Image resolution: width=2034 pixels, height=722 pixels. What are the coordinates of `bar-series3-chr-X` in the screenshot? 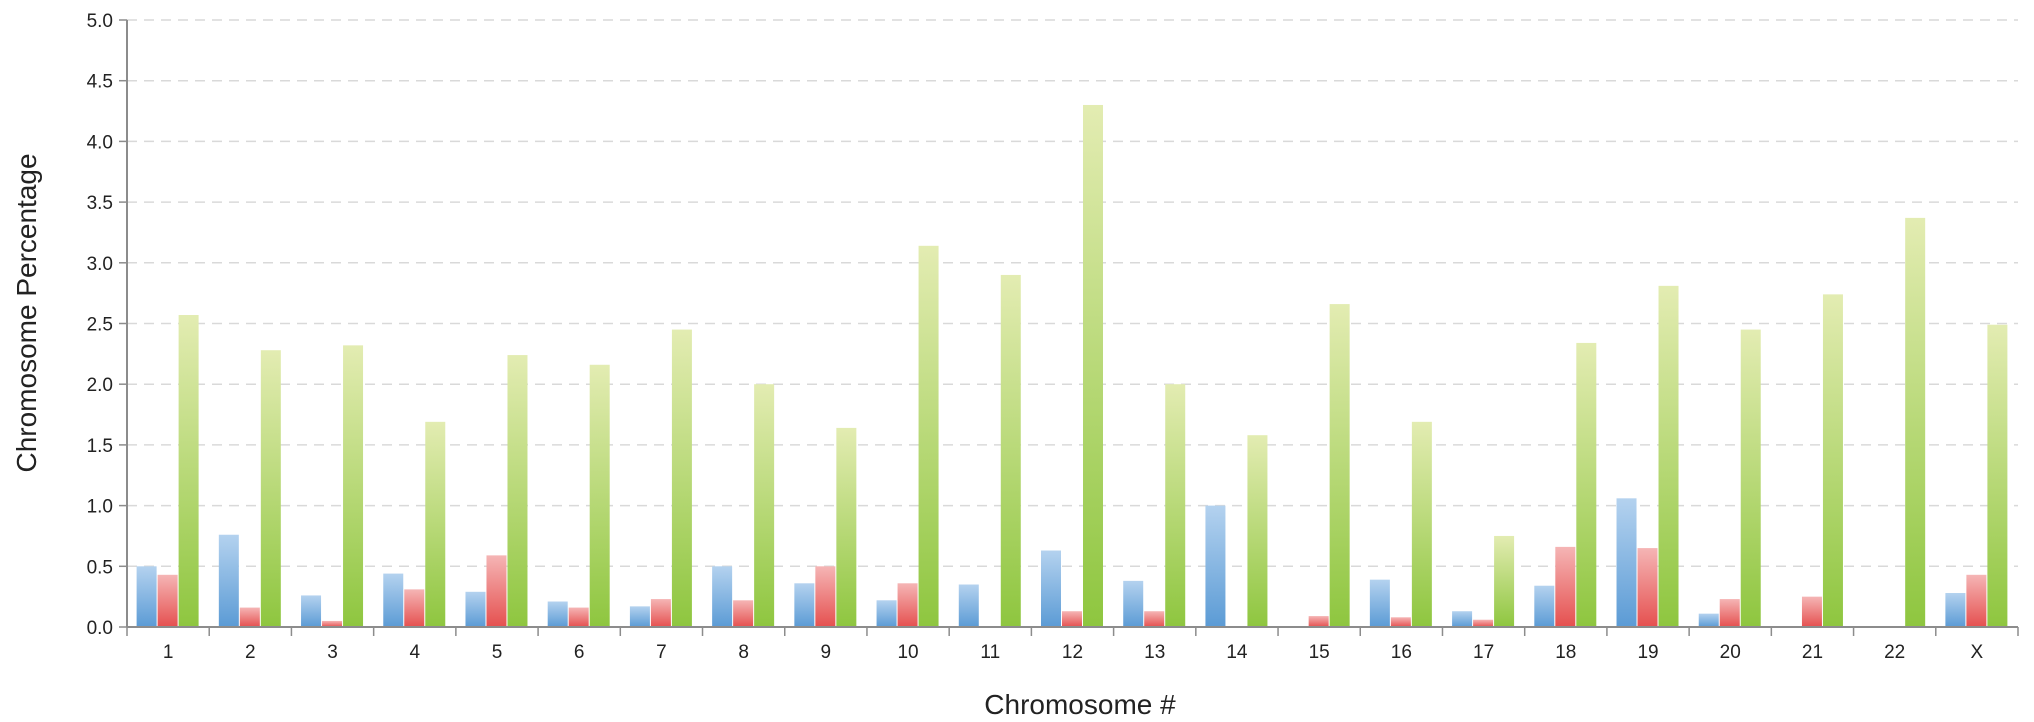 It's located at (1997, 475).